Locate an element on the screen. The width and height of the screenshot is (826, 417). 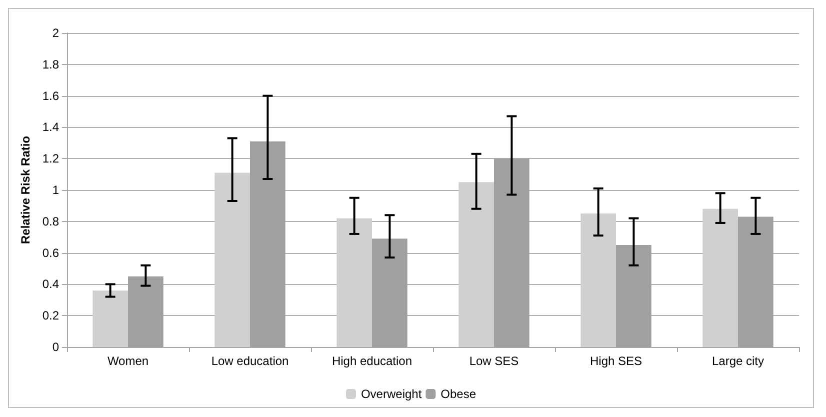
legend-label: Obese is located at coordinates (458, 394).